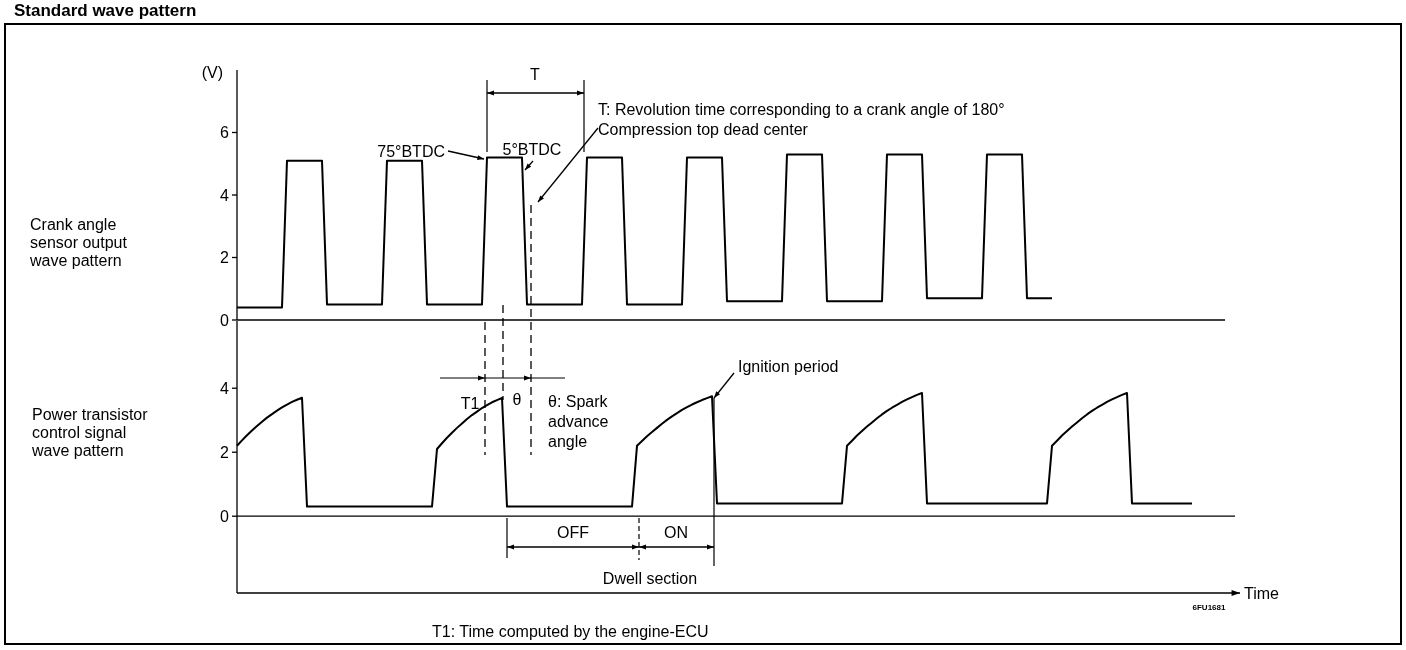  Describe the element at coordinates (532, 149) in the screenshot. I see `annotation: 5°BTDC` at that location.